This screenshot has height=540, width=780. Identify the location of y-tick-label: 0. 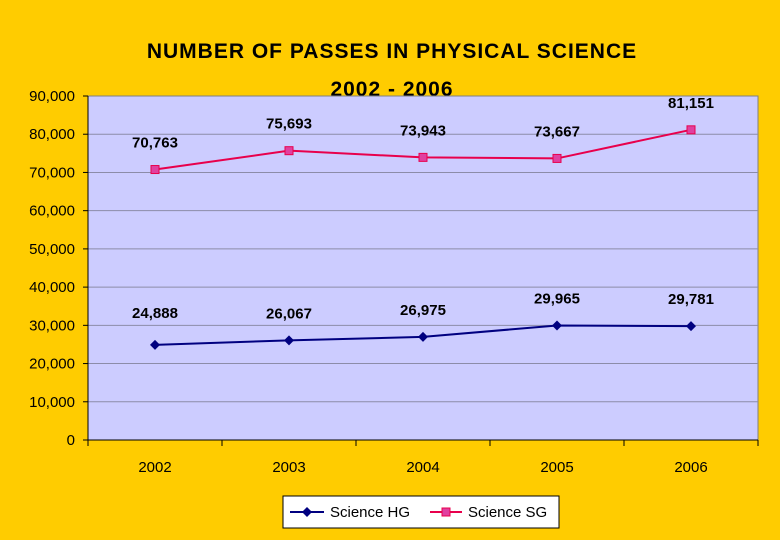
(71, 440).